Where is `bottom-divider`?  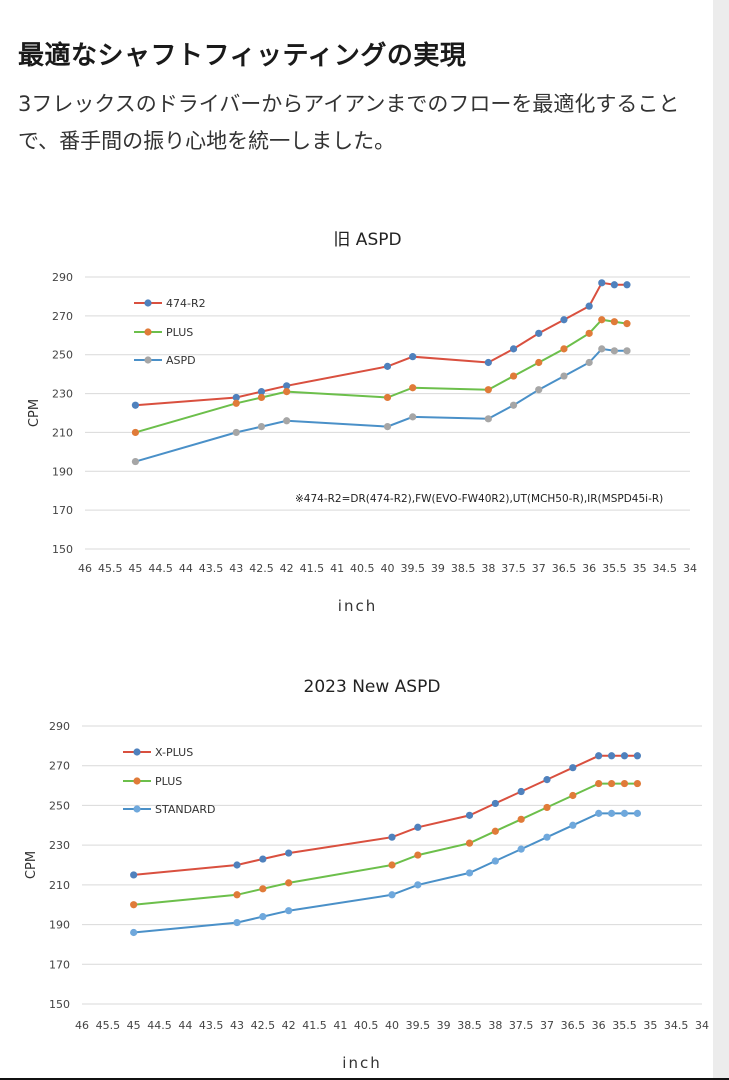
bottom-divider is located at coordinates (364, 1079).